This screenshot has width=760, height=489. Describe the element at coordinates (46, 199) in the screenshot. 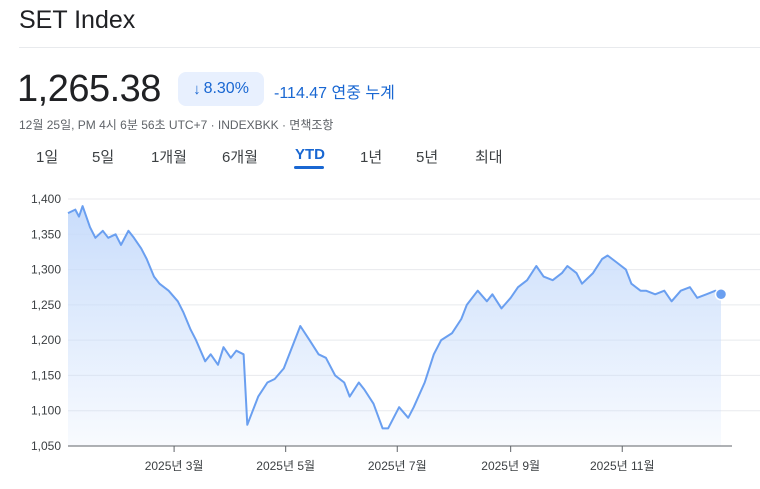

I see `y-tick-label: 1,400` at that location.